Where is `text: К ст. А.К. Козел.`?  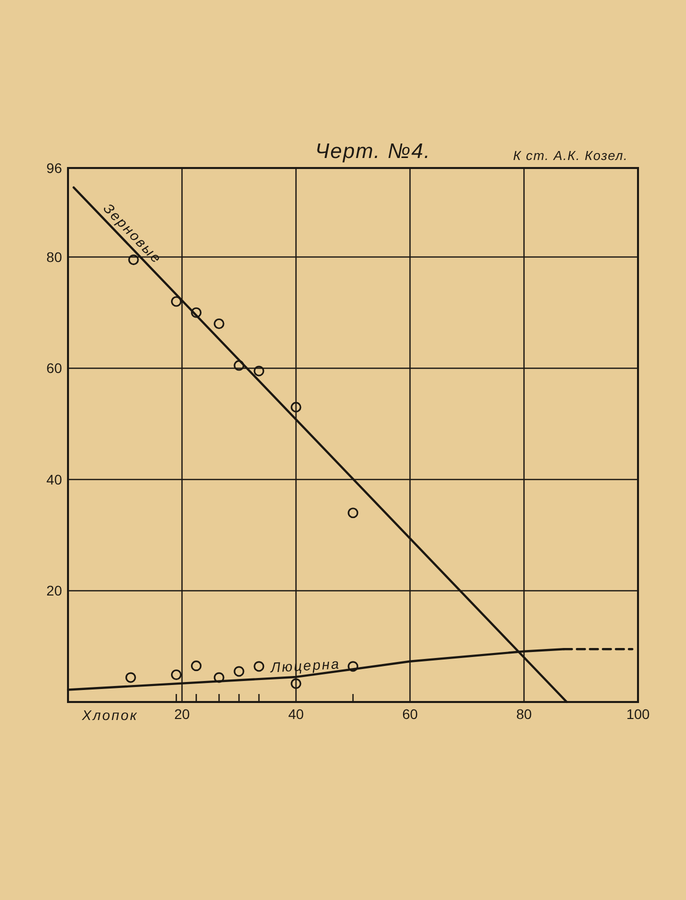
text: К ст. А.К. Козел. is located at coordinates (570, 155).